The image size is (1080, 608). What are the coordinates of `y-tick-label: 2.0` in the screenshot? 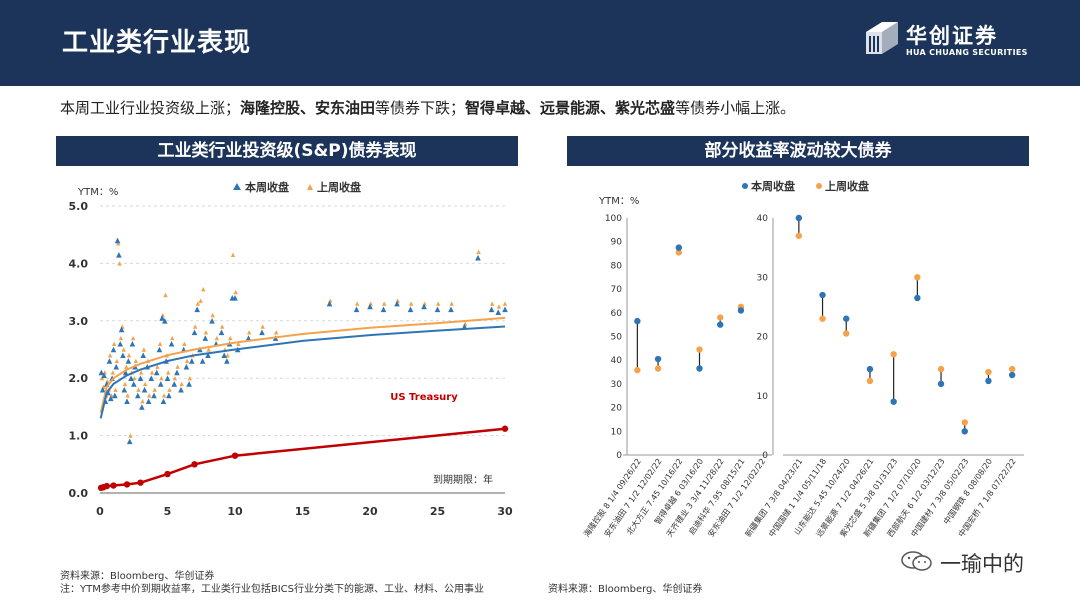 It's located at (79, 378).